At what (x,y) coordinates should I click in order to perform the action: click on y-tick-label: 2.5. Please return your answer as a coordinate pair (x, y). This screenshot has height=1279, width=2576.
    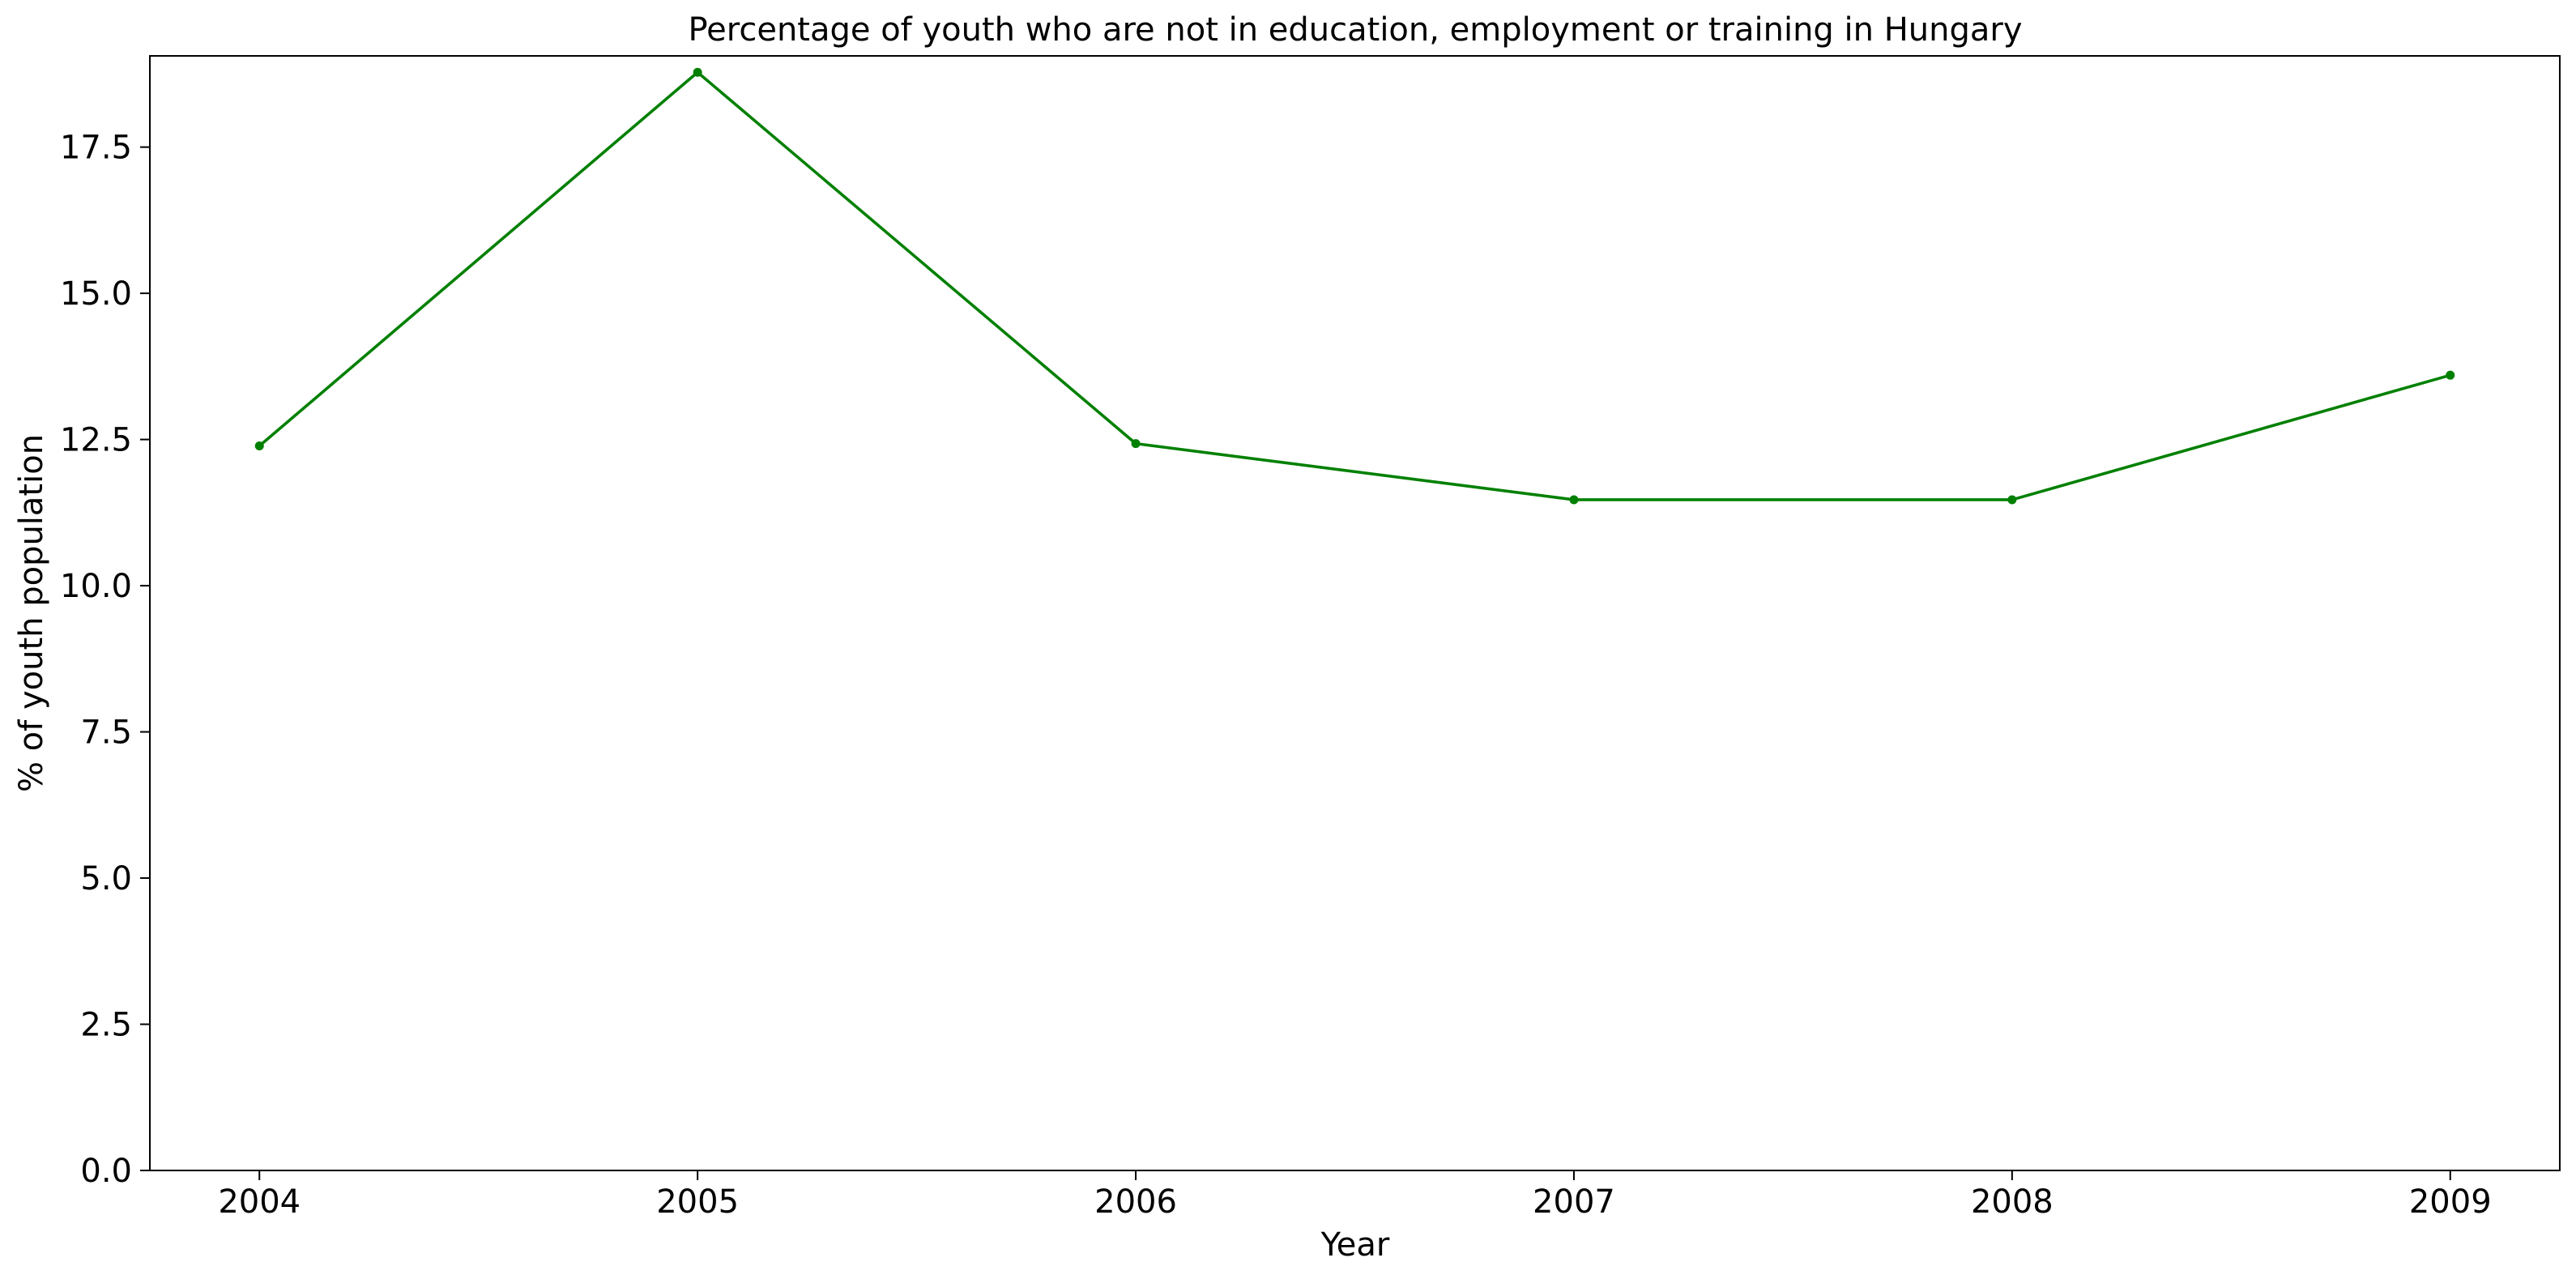
    Looking at the image, I should click on (106, 1025).